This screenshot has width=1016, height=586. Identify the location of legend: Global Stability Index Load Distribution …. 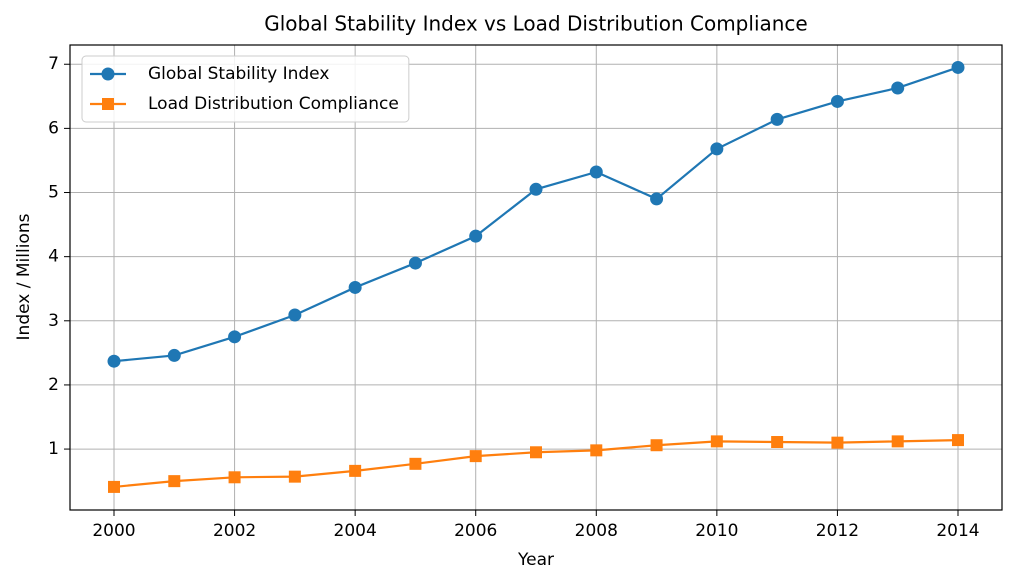
(245, 89).